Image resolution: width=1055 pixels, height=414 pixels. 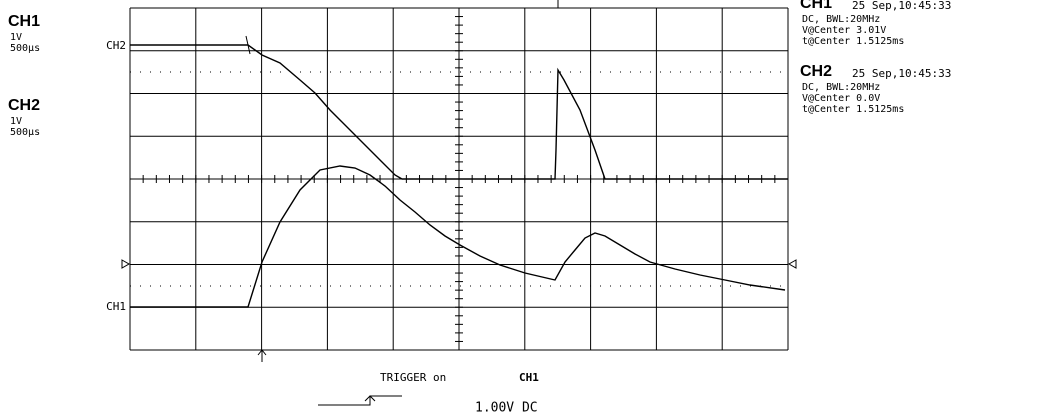 What do you see at coordinates (16, 121) in the screenshot?
I see `ch2-volts: 1V` at bounding box center [16, 121].